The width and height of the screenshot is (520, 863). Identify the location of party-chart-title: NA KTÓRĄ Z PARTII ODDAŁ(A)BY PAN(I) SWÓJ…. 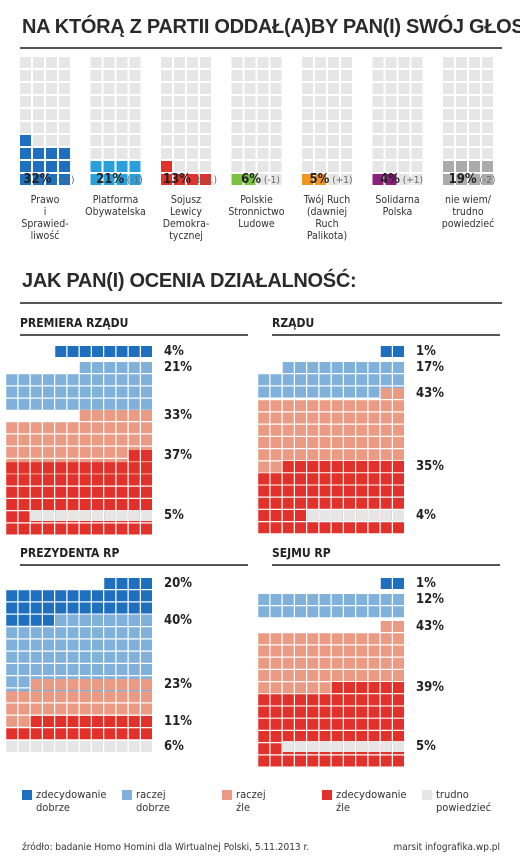
(271, 27).